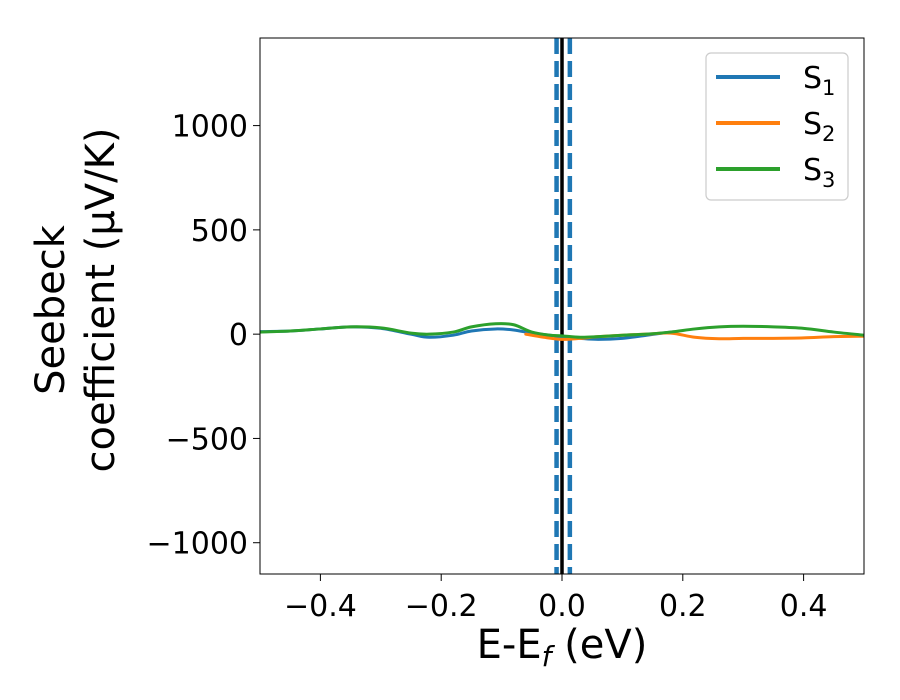 This screenshot has height=700, width=900. I want to click on y-axis: 1000 500 0 −500 −1000, so click(203, 336).